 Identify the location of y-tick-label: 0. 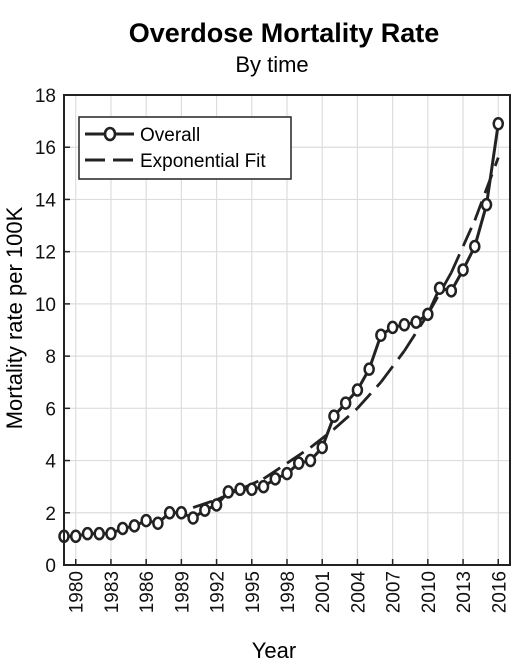
(50, 566).